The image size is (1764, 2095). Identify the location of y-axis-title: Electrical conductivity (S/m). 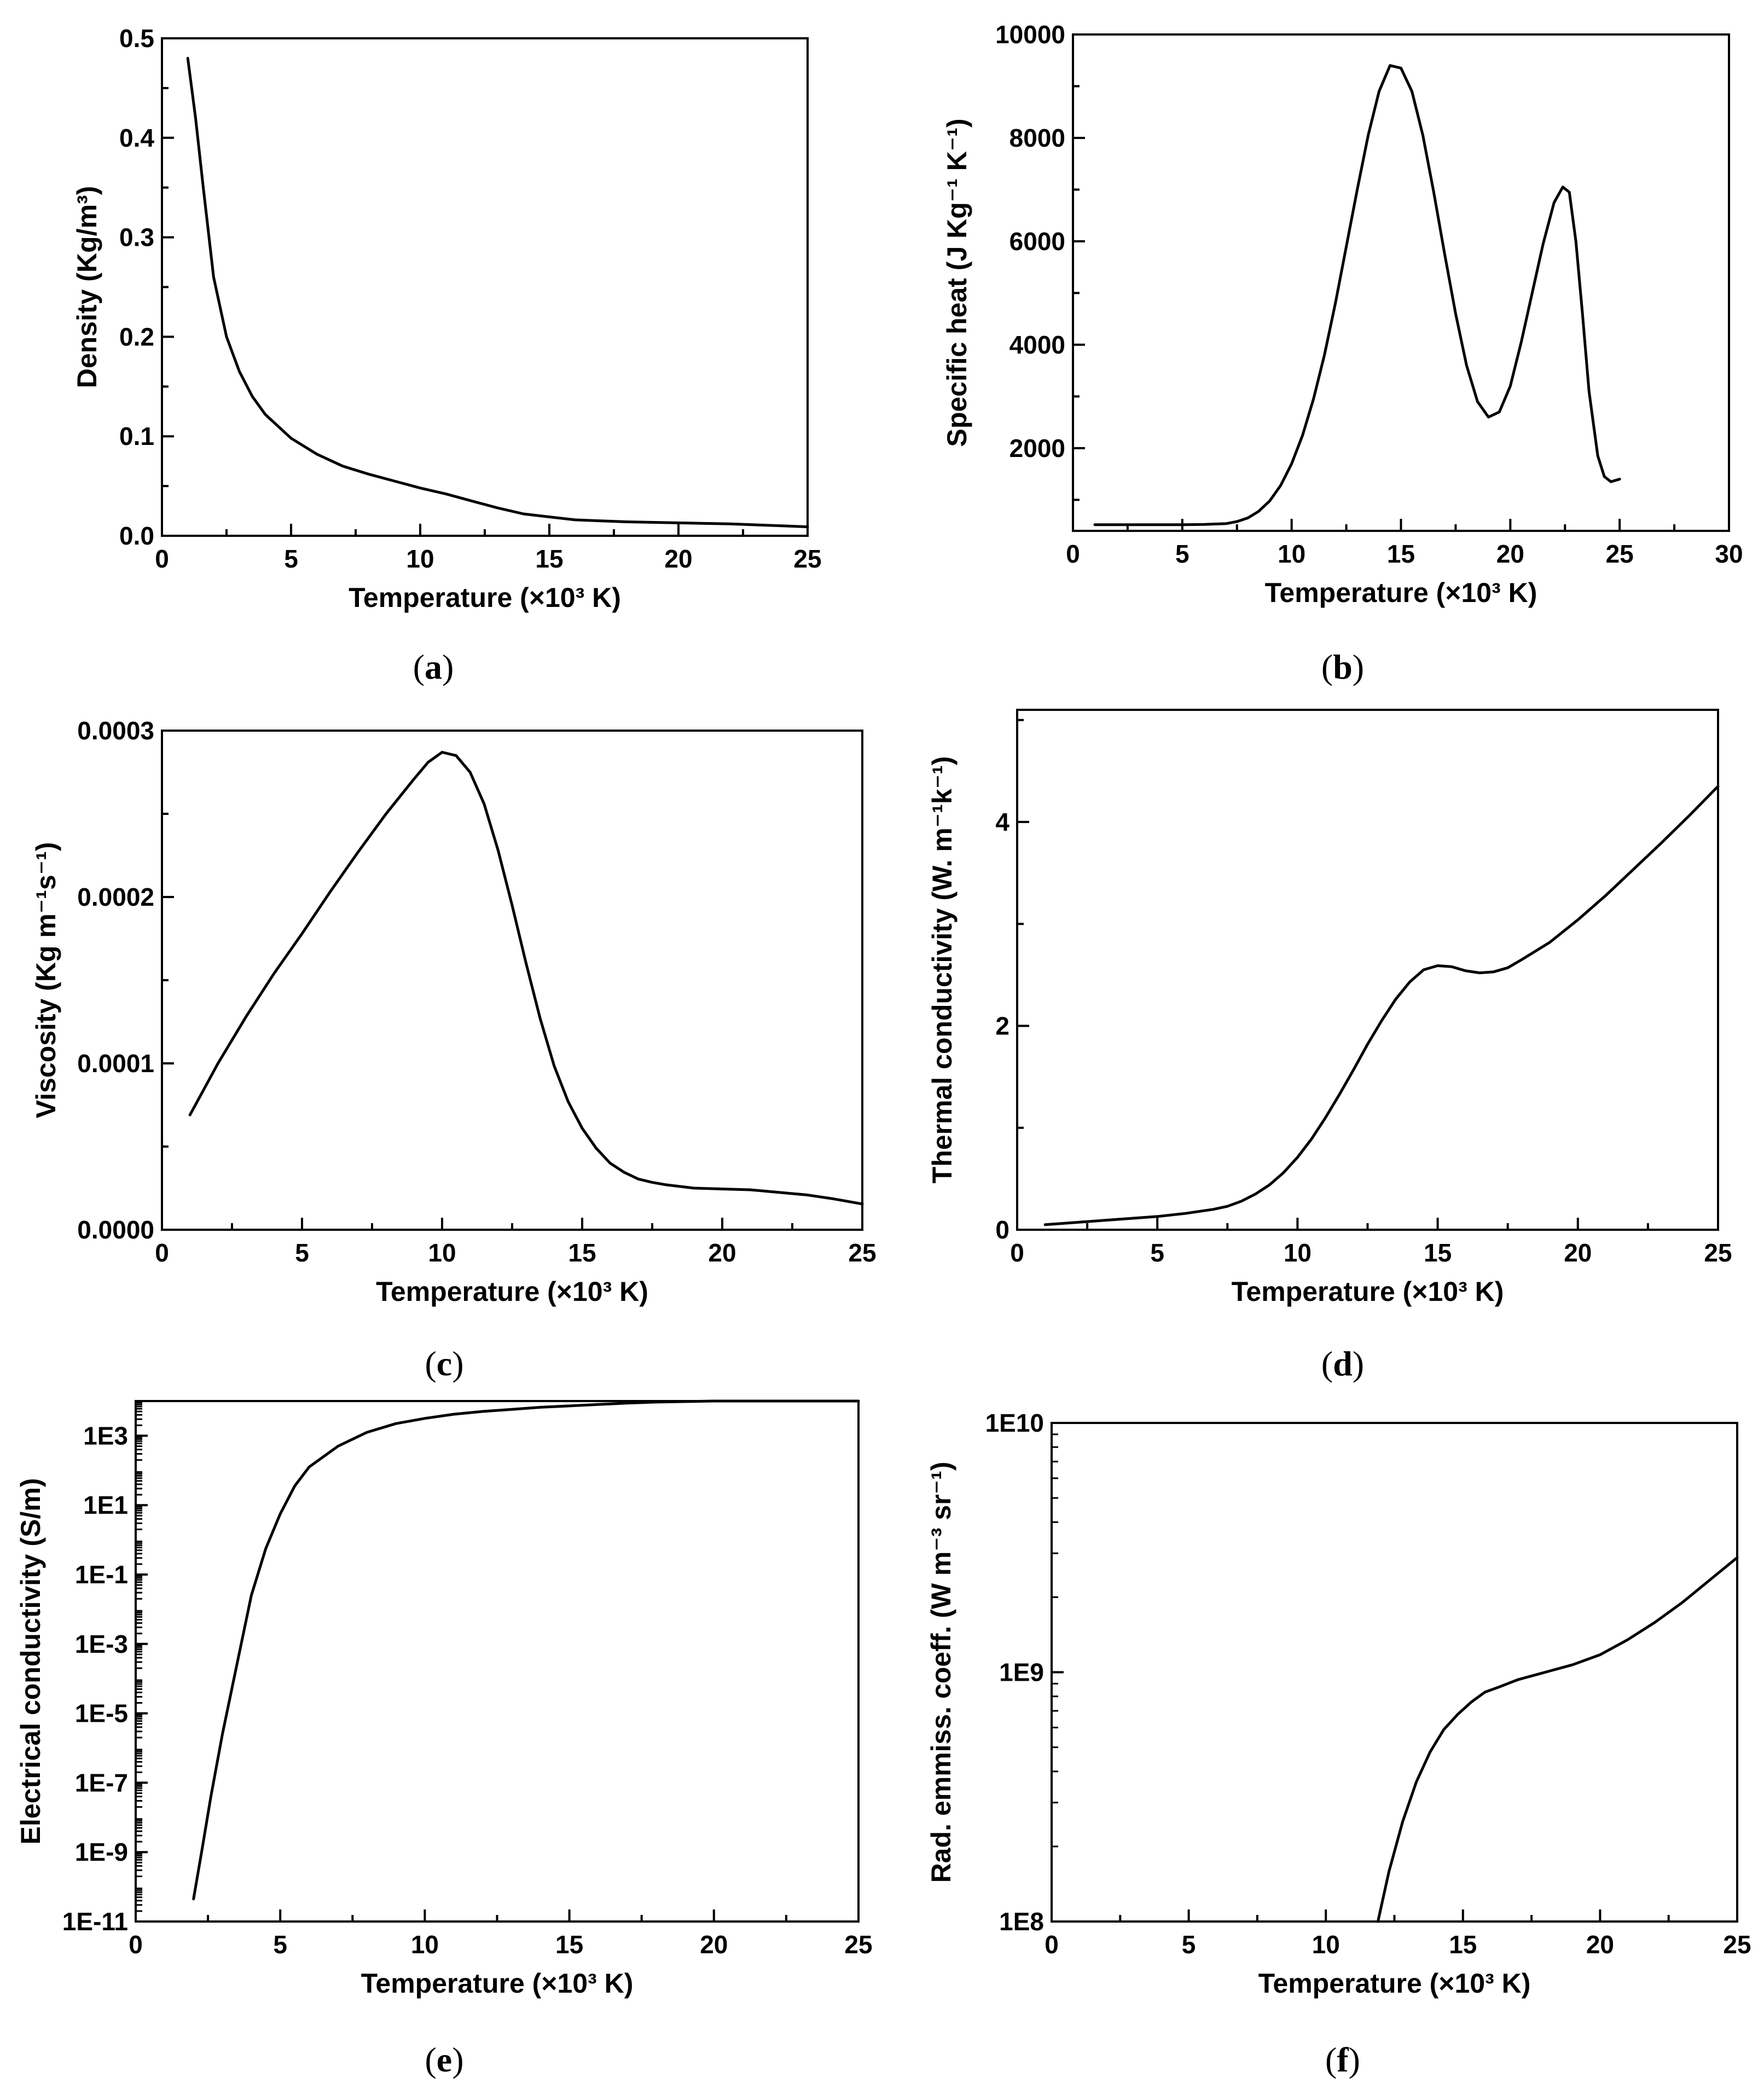
(30, 1662).